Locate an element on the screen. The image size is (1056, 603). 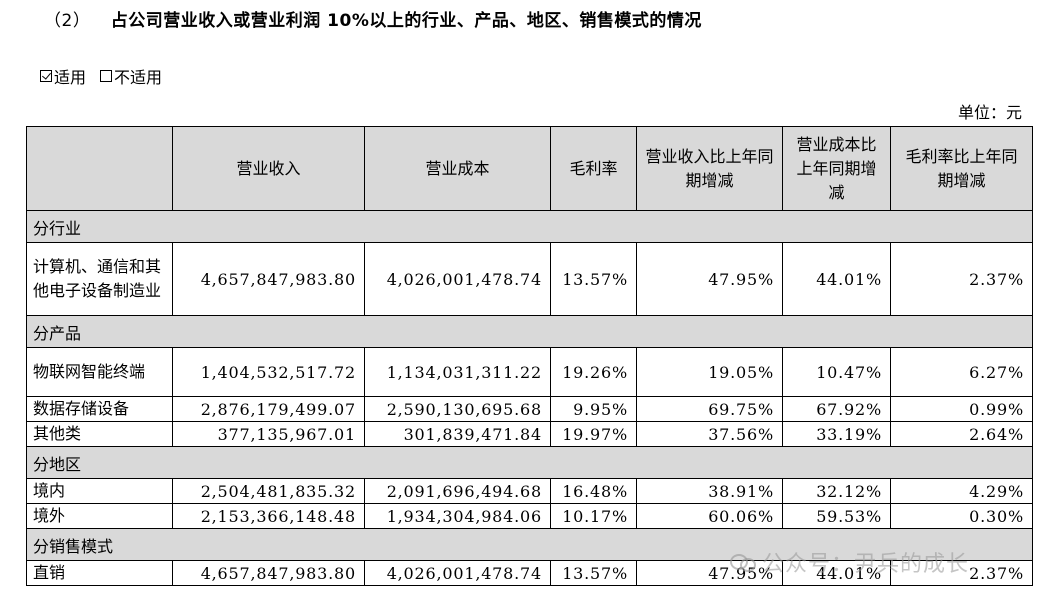
applicable-label: 适用 is located at coordinates (70, 77).